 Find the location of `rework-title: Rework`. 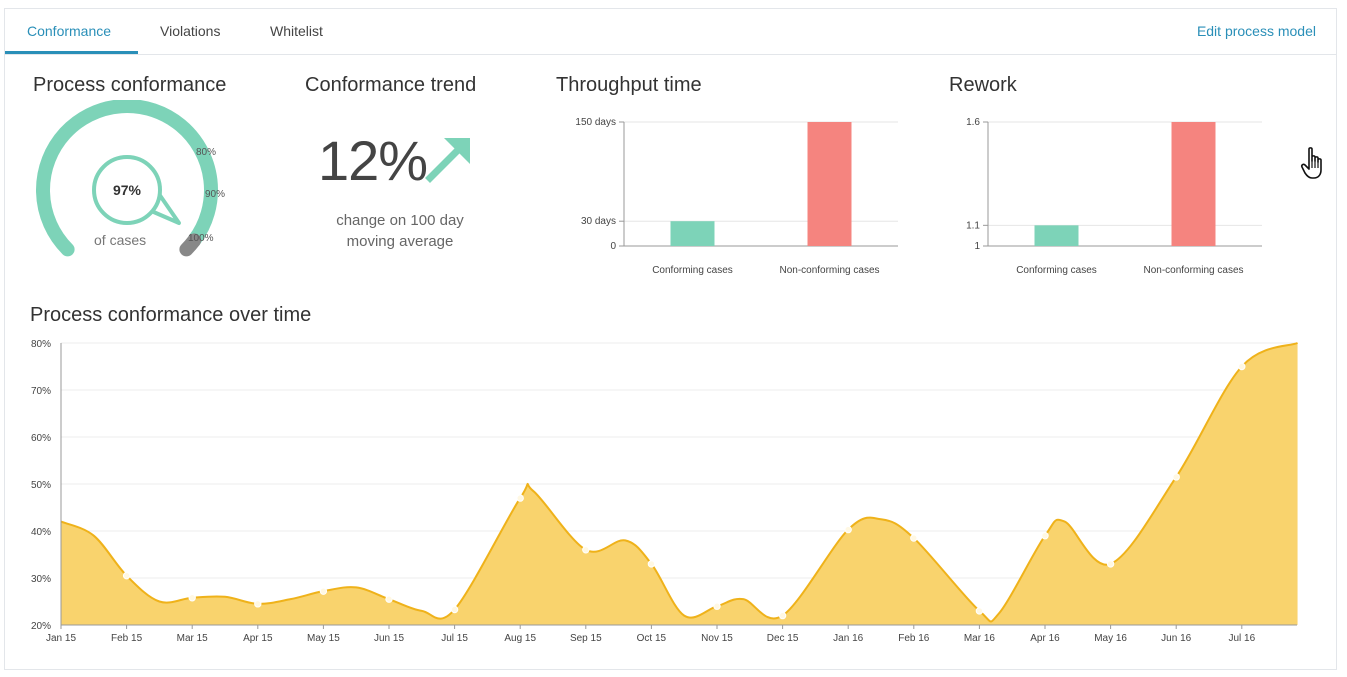

rework-title: Rework is located at coordinates (983, 85).